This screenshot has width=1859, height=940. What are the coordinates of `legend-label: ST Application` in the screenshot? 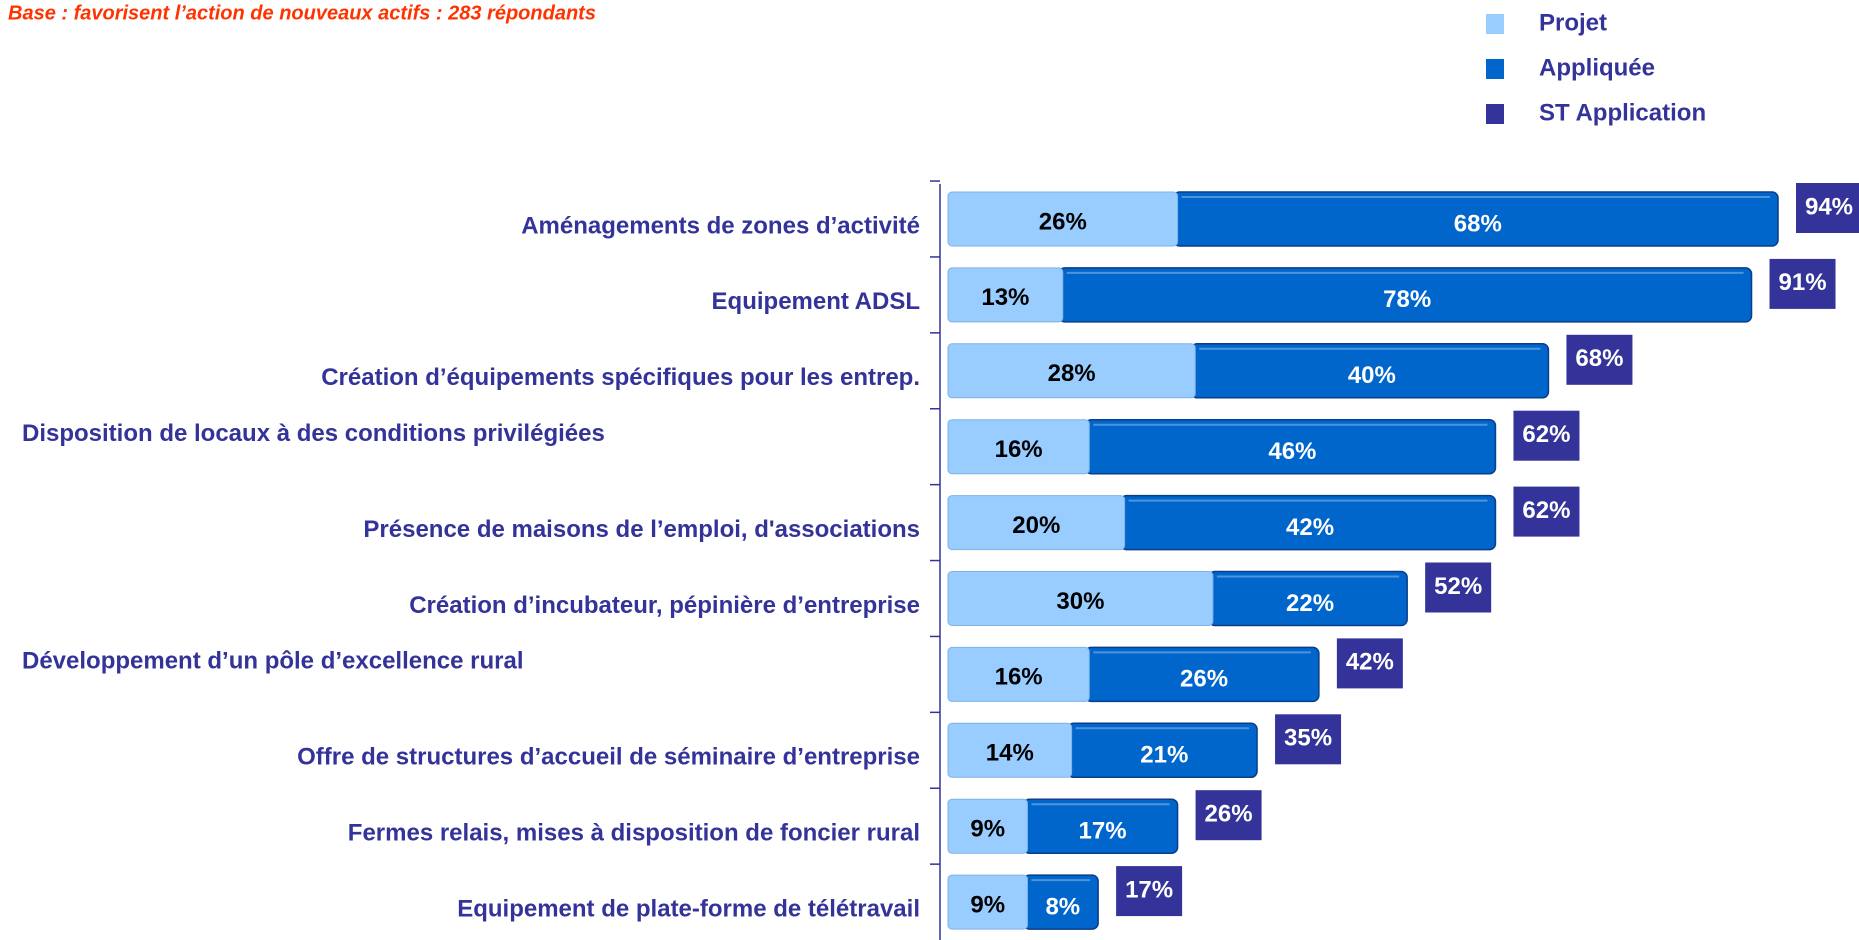 It's located at (1622, 112).